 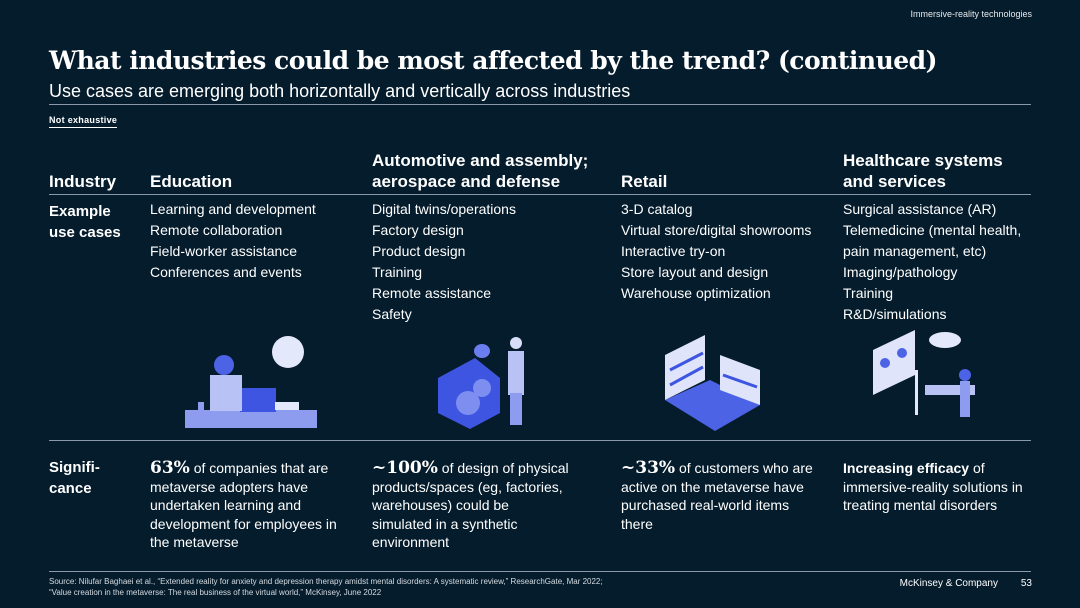 What do you see at coordinates (251, 382) in the screenshot?
I see `teacher-vr-icon` at bounding box center [251, 382].